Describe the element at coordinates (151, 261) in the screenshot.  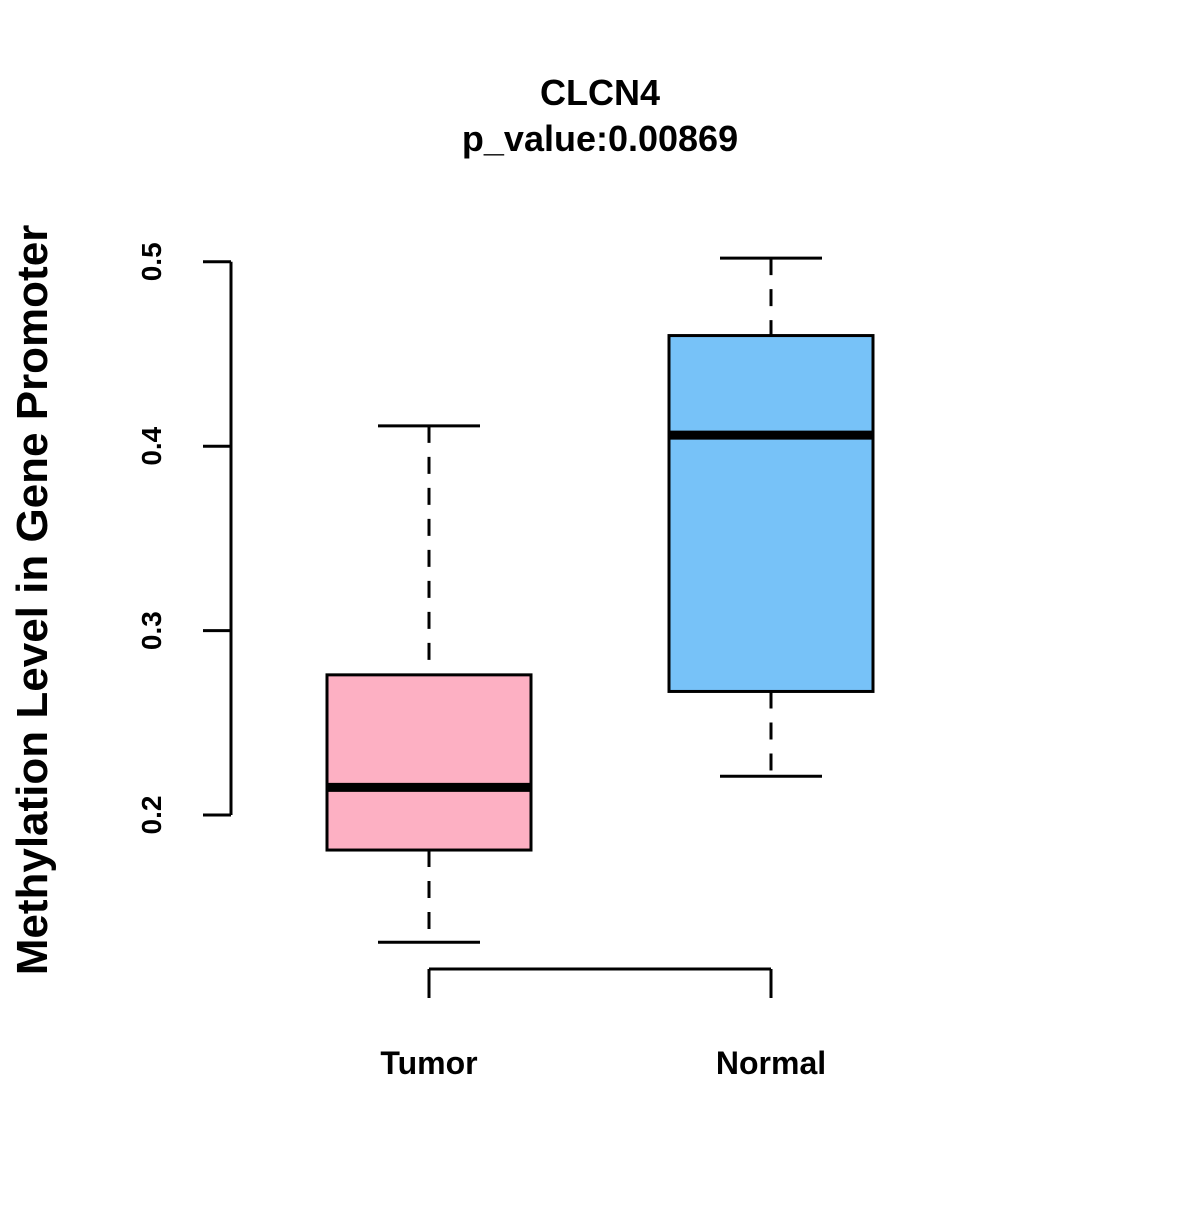
I see `y-tick-label: 0.5` at that location.